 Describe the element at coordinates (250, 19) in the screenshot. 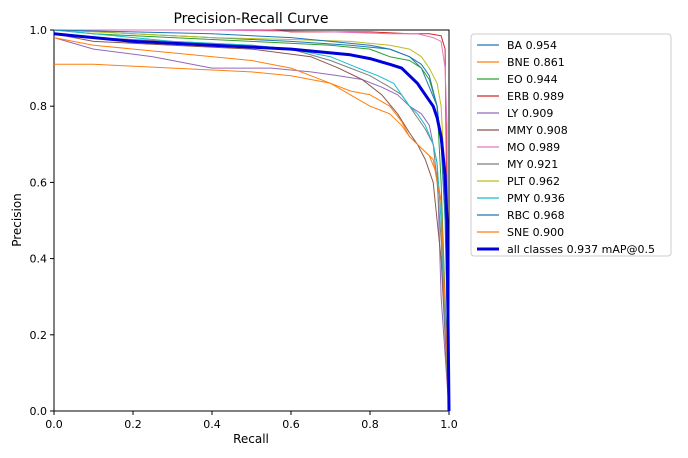

I see `chart-title: Precision-Recall Curve` at that location.